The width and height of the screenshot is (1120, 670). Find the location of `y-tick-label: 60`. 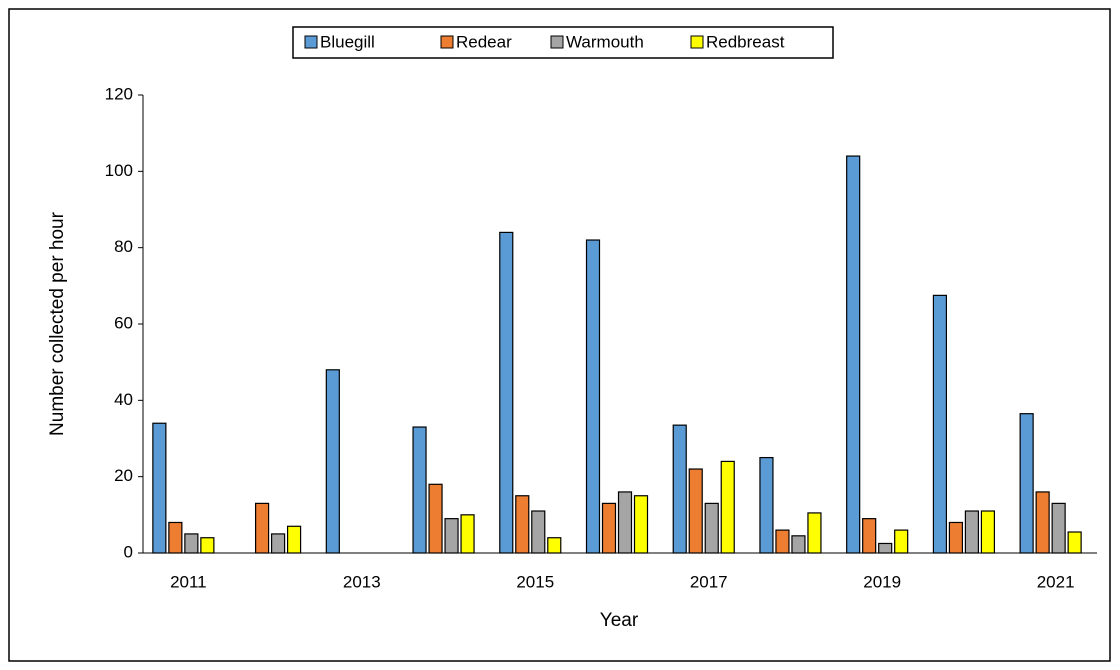

y-tick-label: 60 is located at coordinates (123, 322).